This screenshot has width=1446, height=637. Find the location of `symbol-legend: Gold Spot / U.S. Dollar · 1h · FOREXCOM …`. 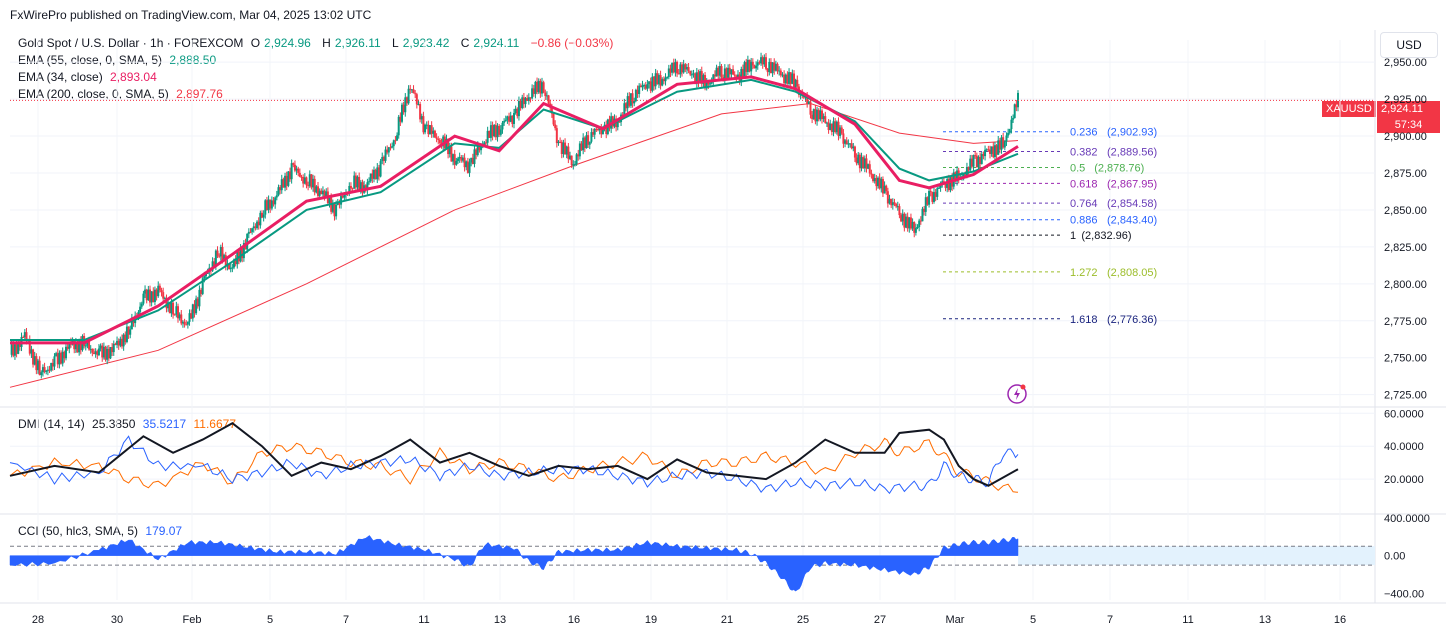

symbol-legend: Gold Spot / U.S. Dollar · 1h · FOREXCOM … is located at coordinates (317, 43).